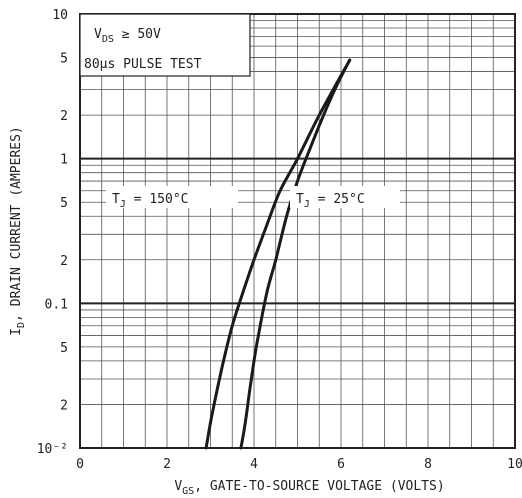 The width and height of the screenshot is (522, 498). Describe the element at coordinates (341, 464) in the screenshot. I see `x-tick-label: 6` at that location.